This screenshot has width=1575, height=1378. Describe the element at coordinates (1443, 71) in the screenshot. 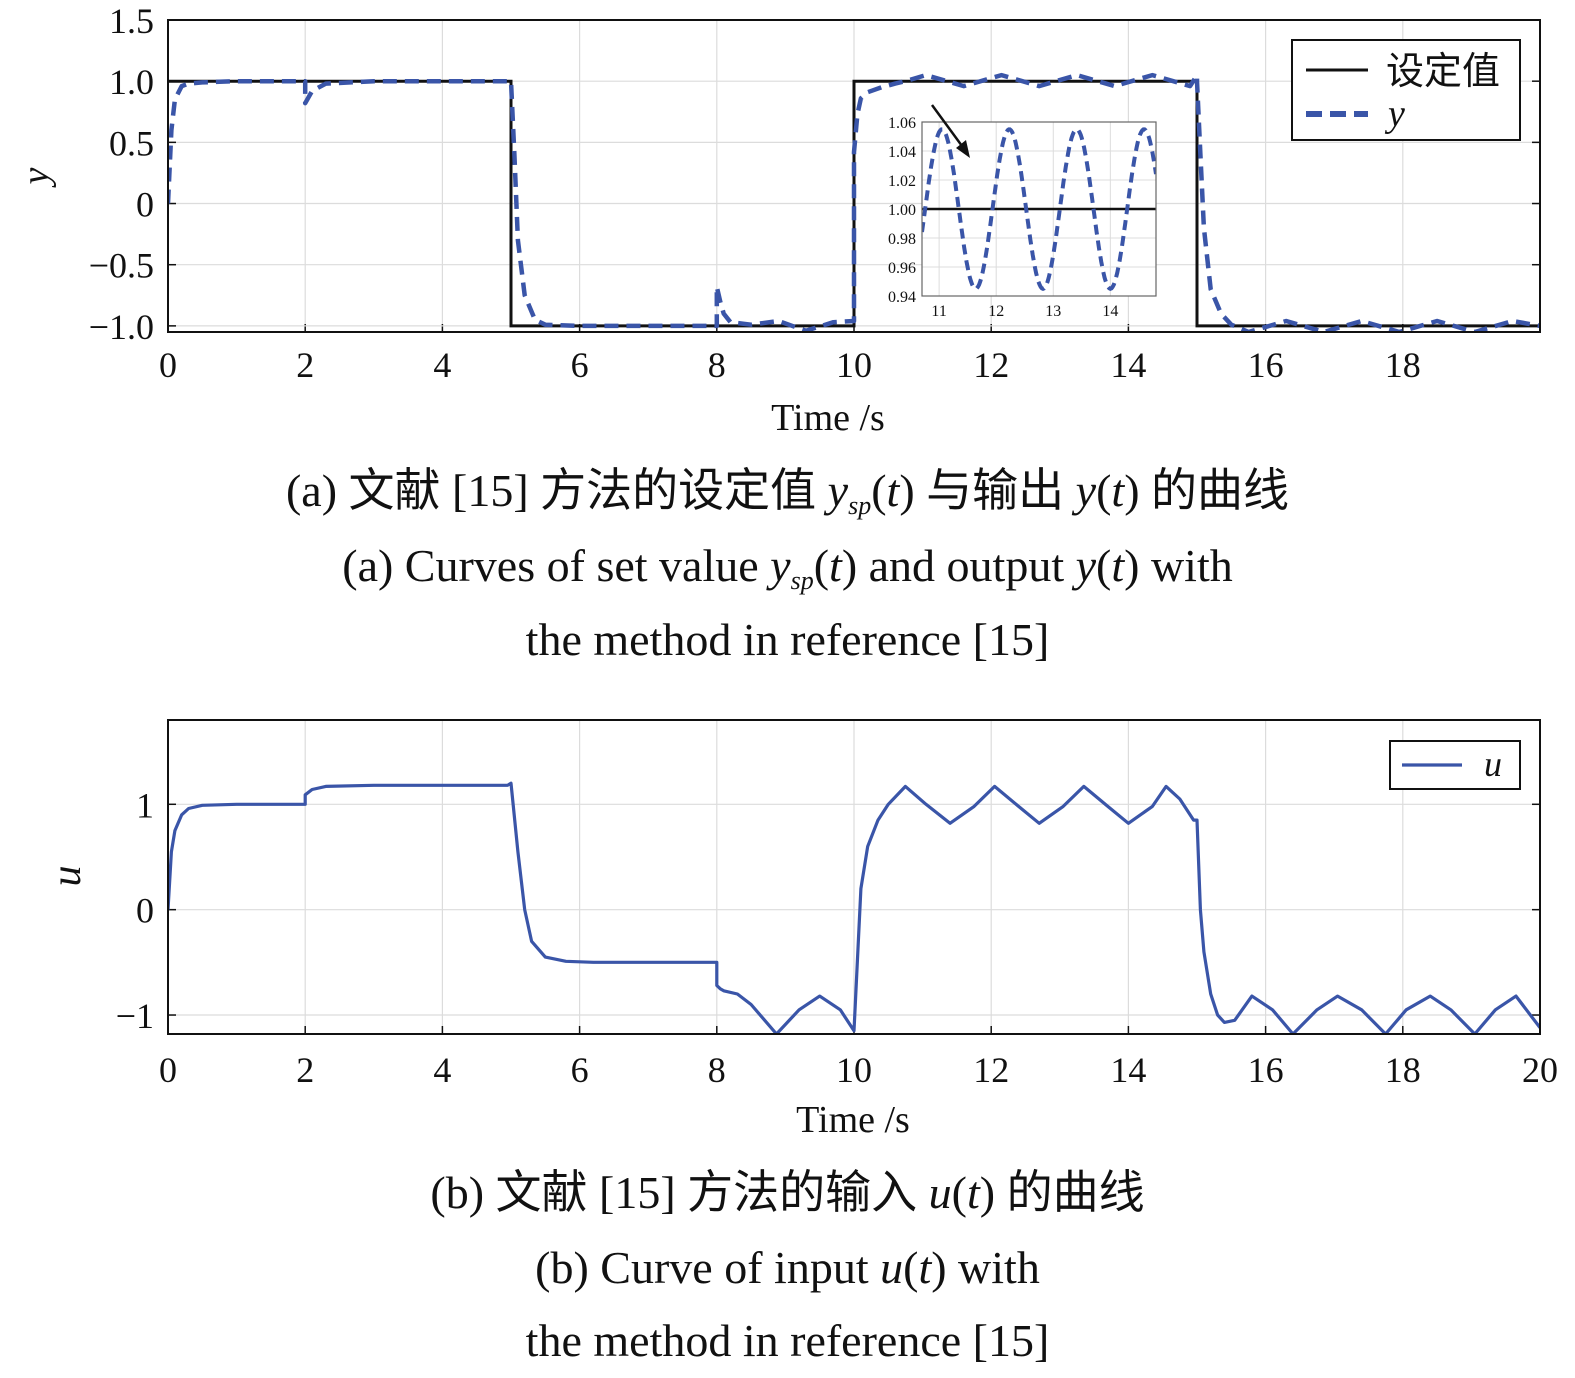

I see `legend-setpoint-label: 设定值` at that location.